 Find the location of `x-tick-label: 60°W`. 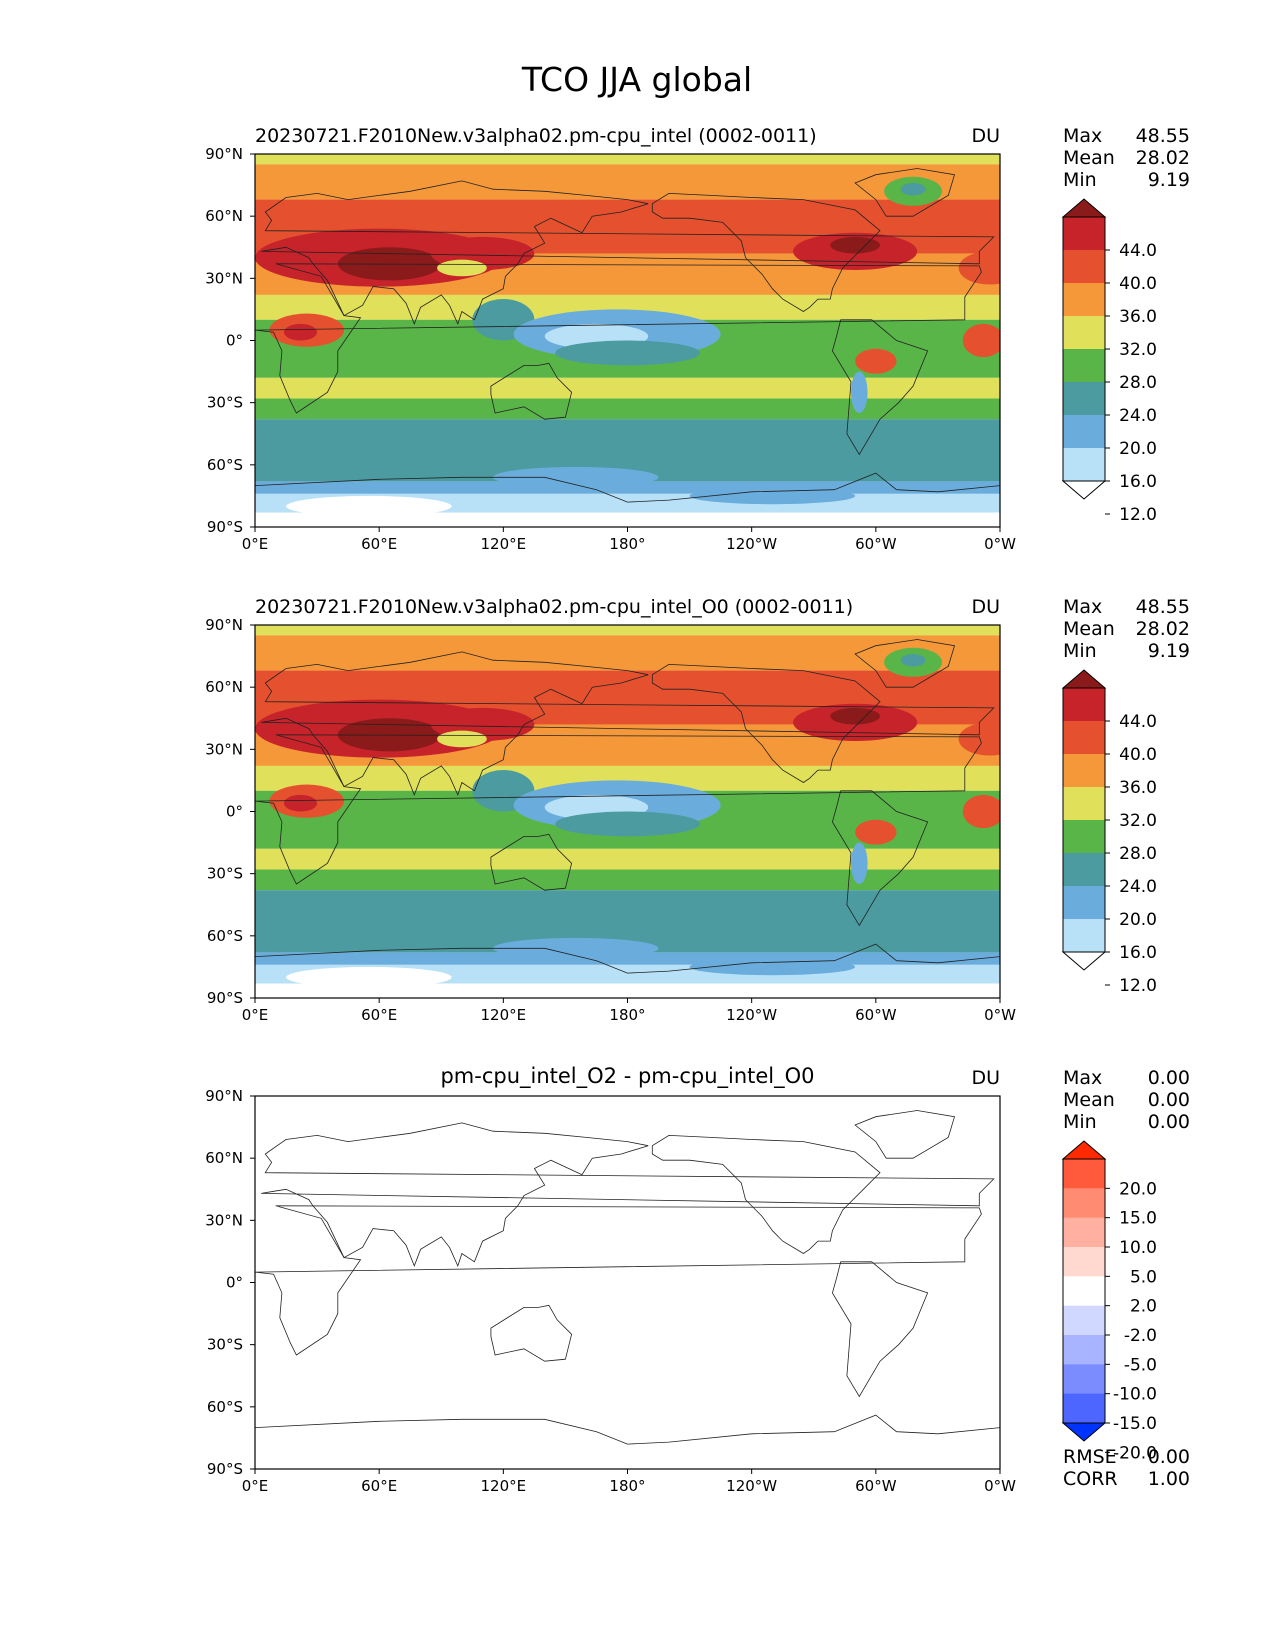

x-tick-label: 60°W is located at coordinates (876, 544).